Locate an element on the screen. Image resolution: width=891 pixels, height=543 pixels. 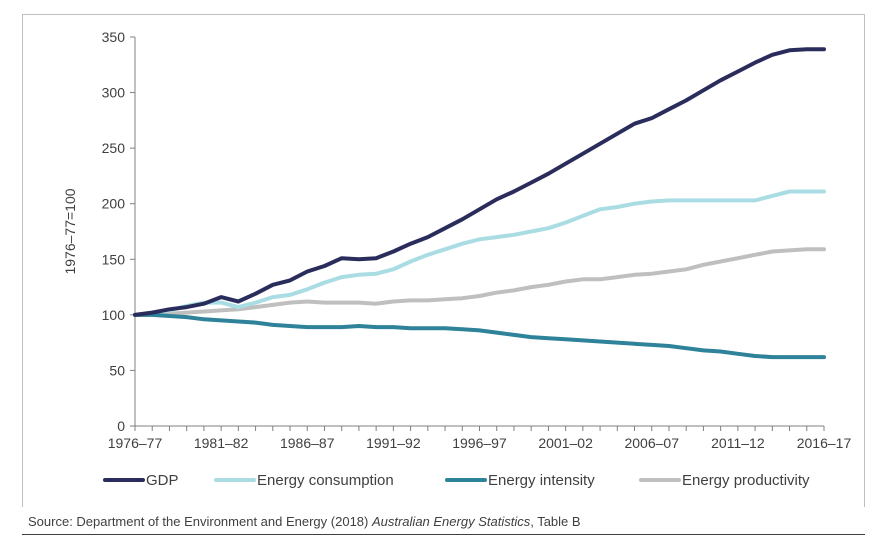
legend-label: GDP is located at coordinates (162, 480).